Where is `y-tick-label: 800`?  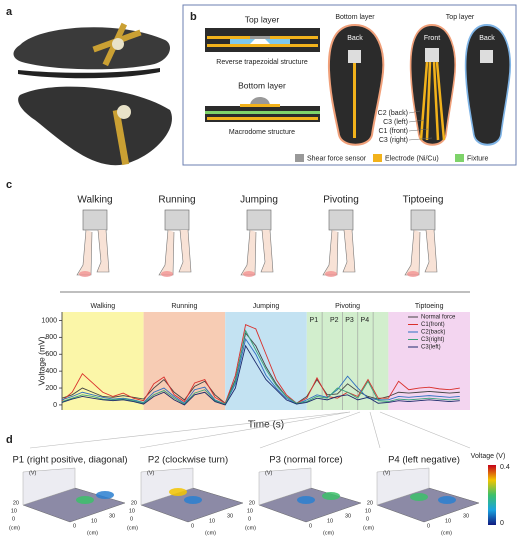 y-tick-label: 800 is located at coordinates (51, 337).